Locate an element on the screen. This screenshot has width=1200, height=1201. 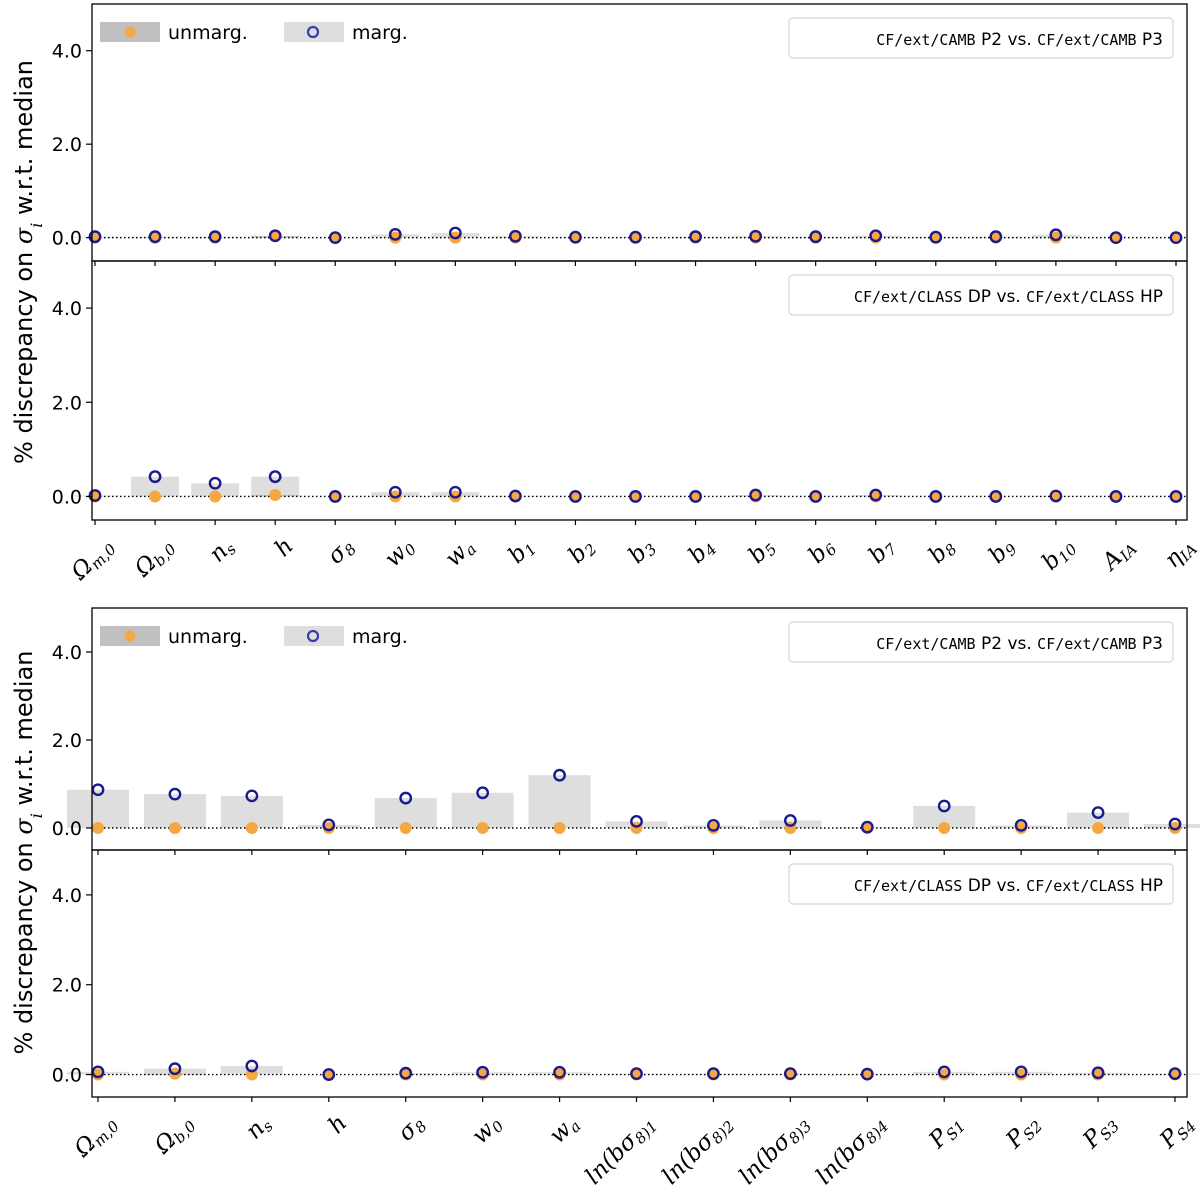
legend-marg-point is located at coordinates (313, 636).